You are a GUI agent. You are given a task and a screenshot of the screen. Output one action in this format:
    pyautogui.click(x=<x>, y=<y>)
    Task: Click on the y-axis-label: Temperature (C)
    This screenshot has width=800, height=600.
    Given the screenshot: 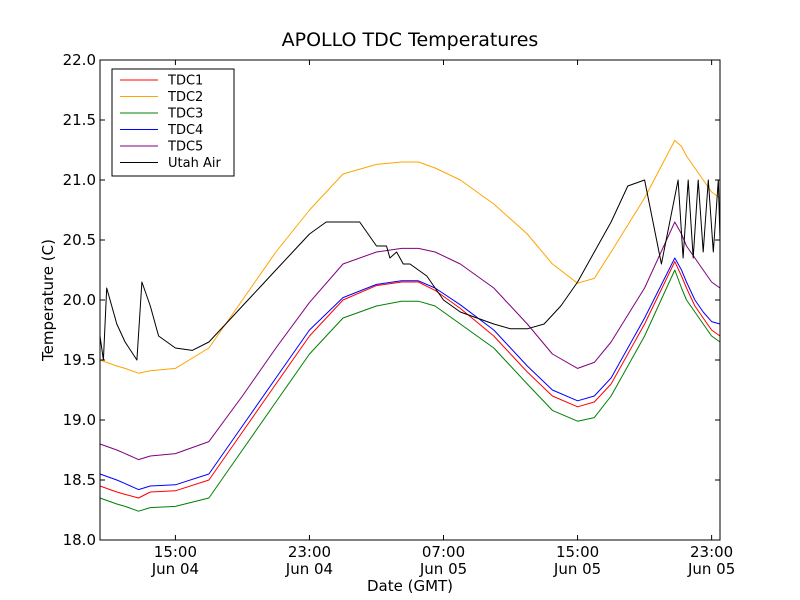 What is the action you would take?
    pyautogui.click(x=48, y=300)
    